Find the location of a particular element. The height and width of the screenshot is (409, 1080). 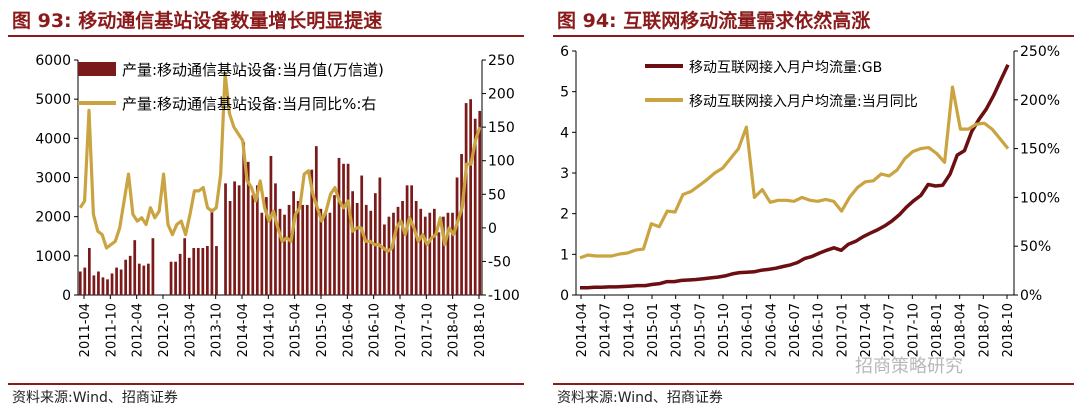

x-tick-label: 2013-04 is located at coordinates (190, 330).